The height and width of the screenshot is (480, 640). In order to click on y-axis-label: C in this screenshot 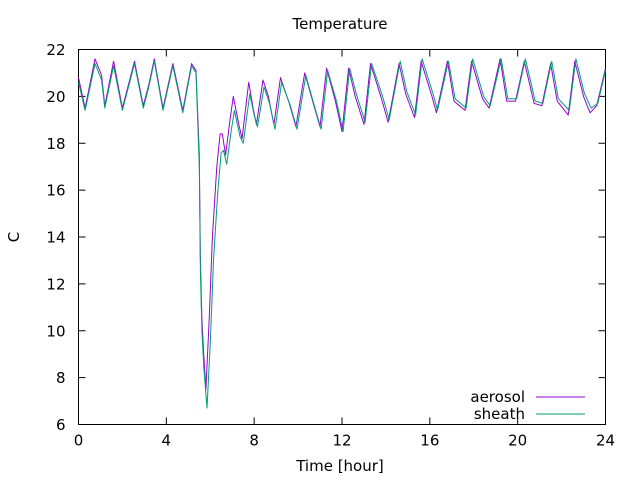, I will do `click(14, 237)`.